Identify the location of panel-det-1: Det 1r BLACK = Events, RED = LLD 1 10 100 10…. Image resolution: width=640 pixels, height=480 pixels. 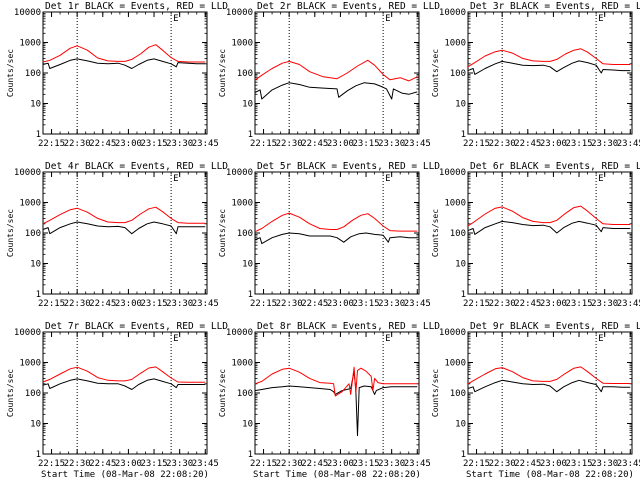
(117, 75).